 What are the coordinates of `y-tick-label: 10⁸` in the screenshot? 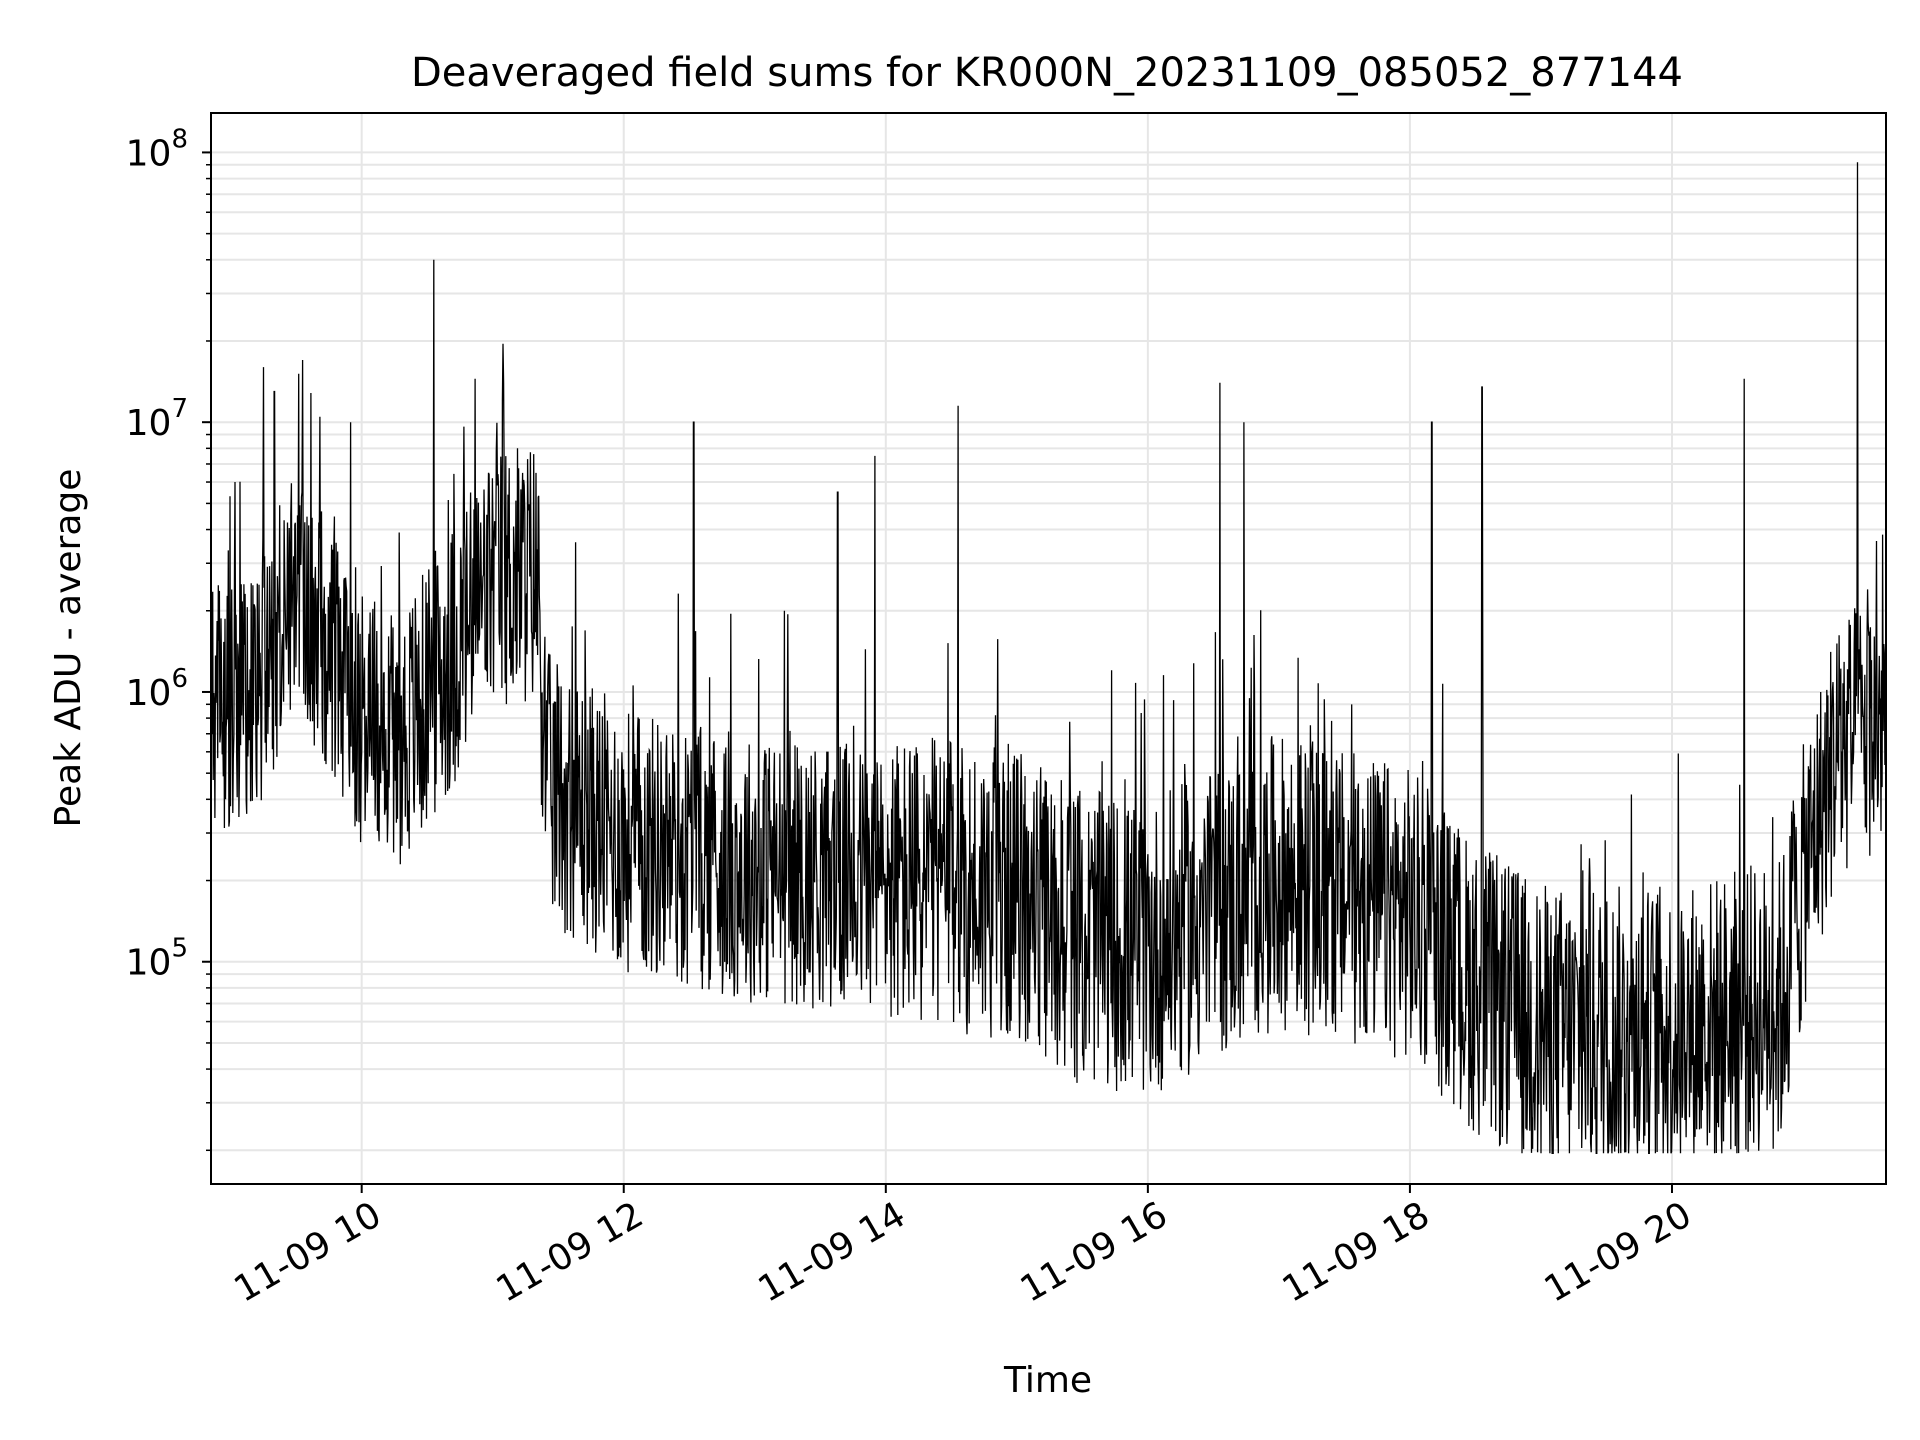 It's located at (157, 149).